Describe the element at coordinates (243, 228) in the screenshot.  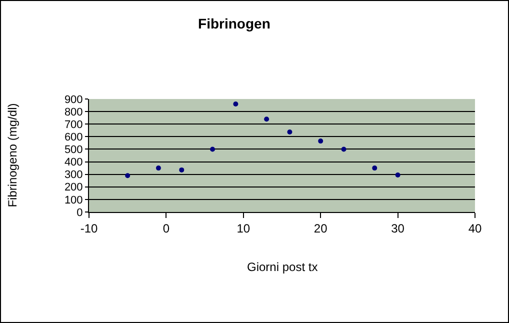
I see `x-tick-label: 10` at that location.